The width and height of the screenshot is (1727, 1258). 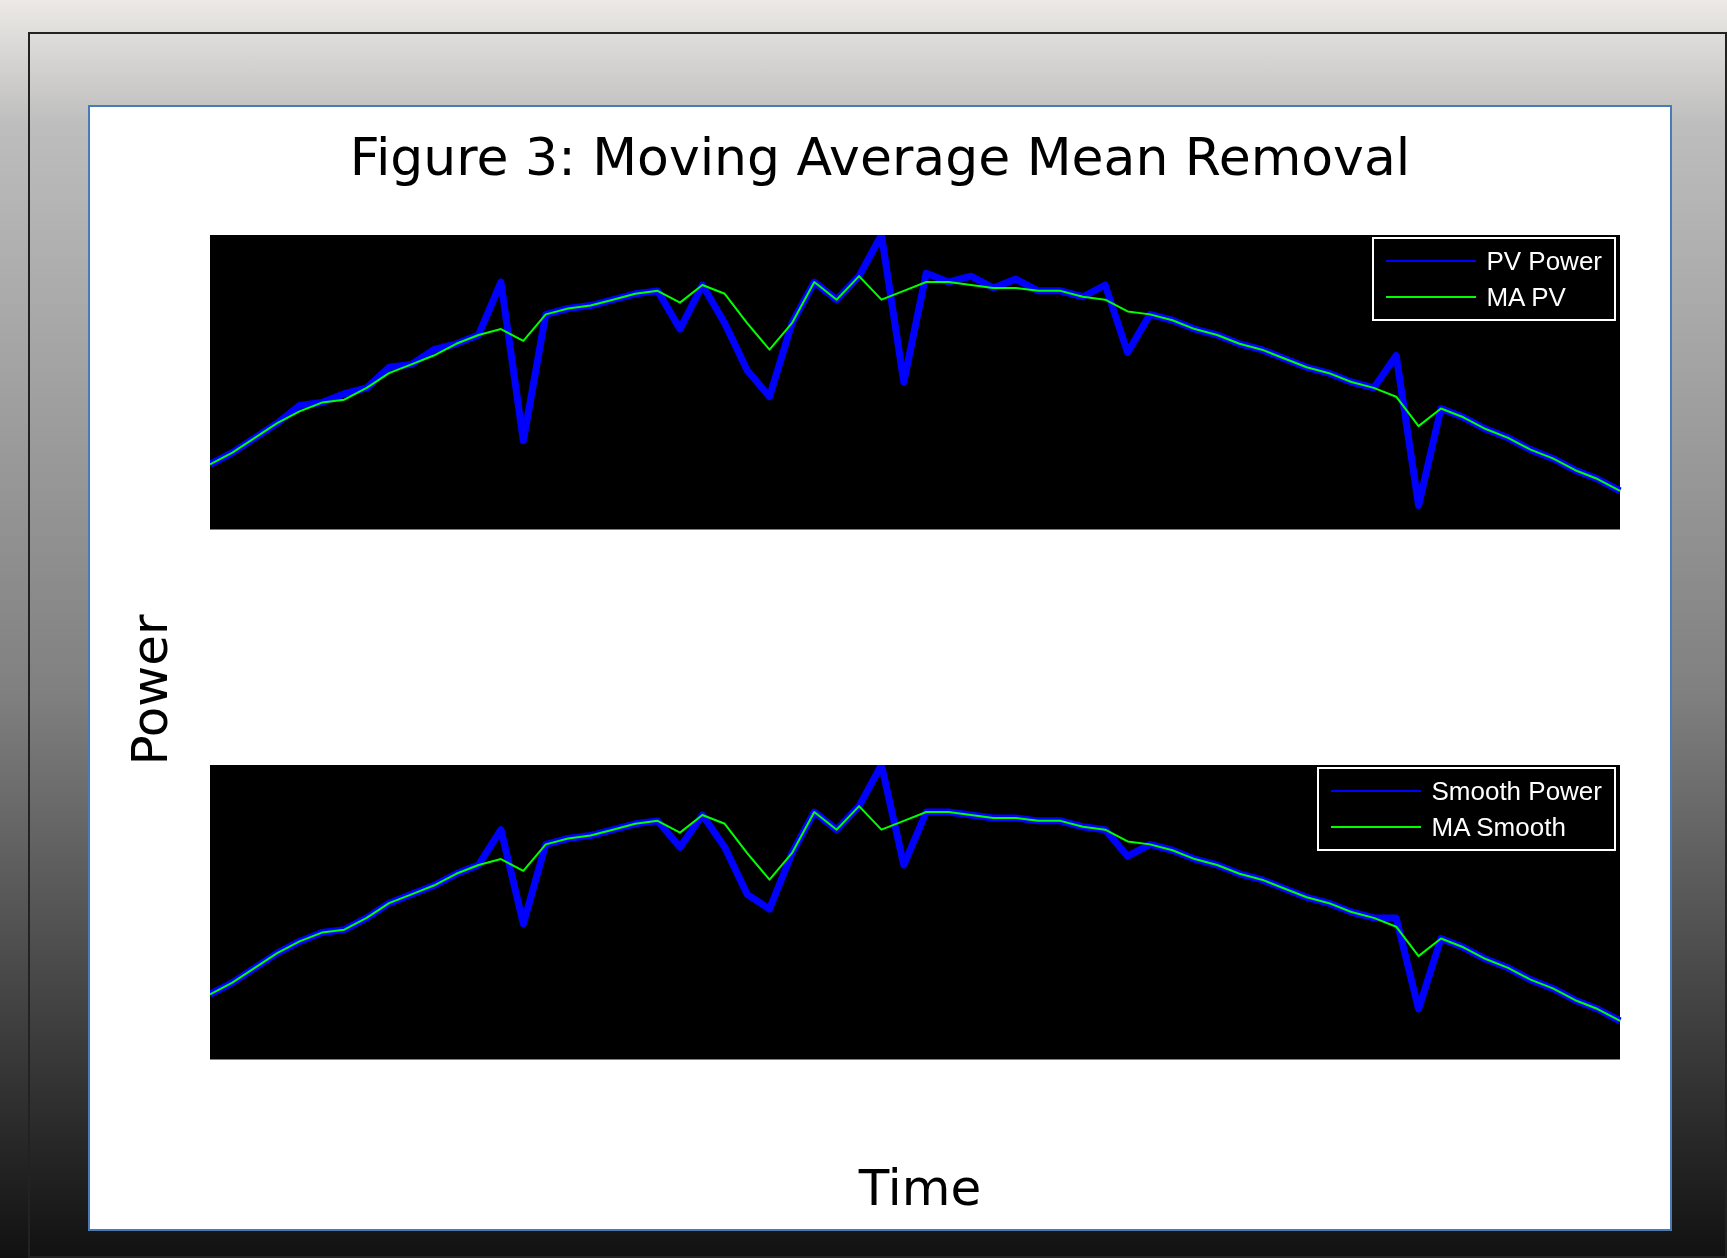 What do you see at coordinates (1516, 791) in the screenshot?
I see `legend-label: Smooth Power` at bounding box center [1516, 791].